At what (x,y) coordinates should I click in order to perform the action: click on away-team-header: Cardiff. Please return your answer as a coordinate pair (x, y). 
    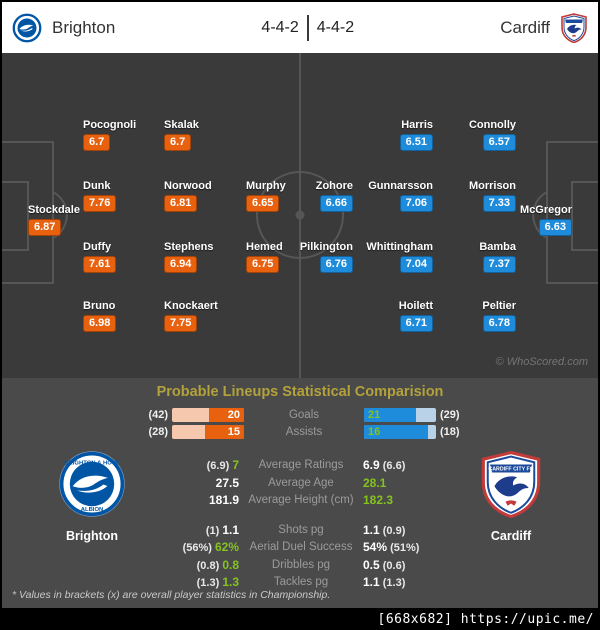
    Looking at the image, I should click on (544, 27).